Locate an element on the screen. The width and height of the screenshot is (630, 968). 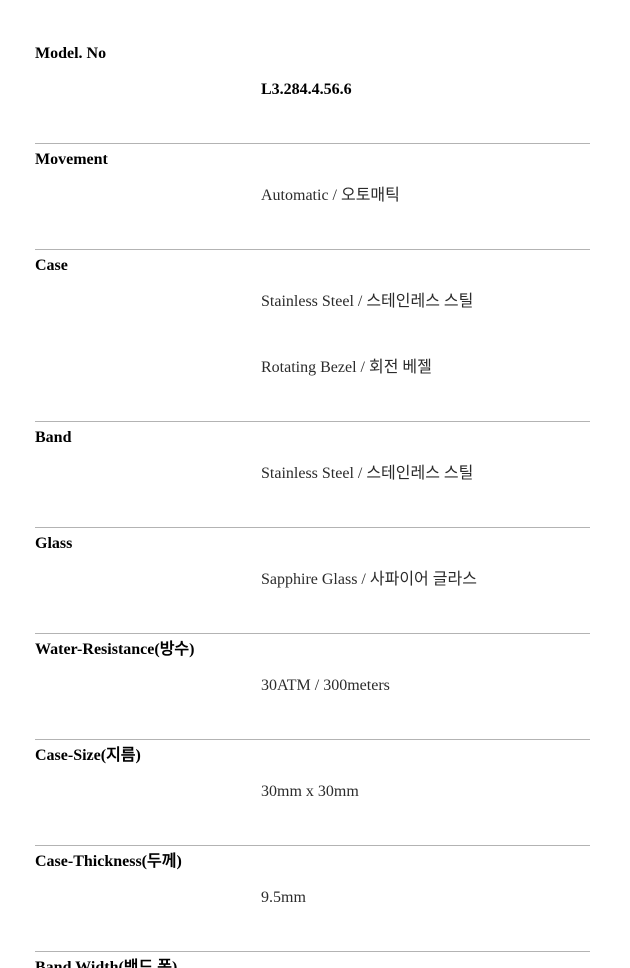
spec-value-line: Sapphire Glass / 사파이어 글라스 is located at coordinates (425, 580).